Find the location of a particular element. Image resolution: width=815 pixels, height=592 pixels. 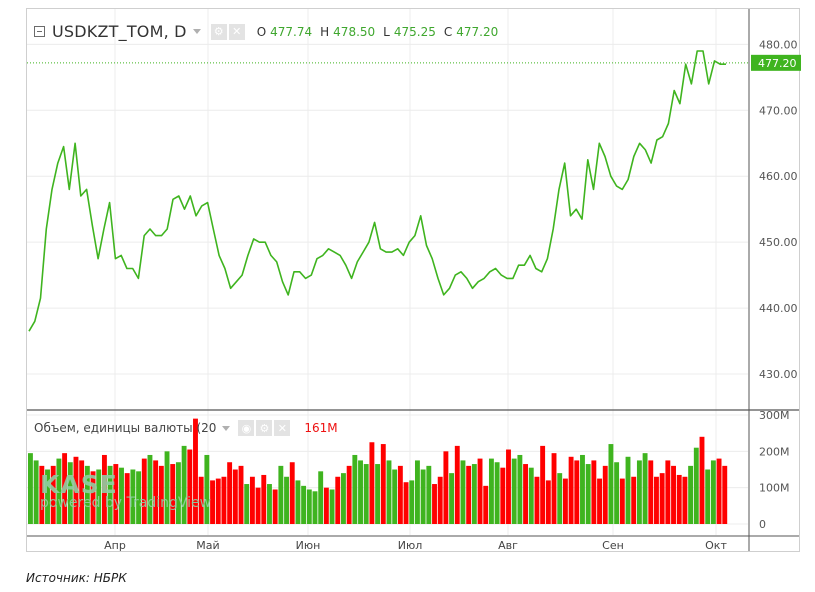

ohlc-high-label: H is located at coordinates (325, 31).